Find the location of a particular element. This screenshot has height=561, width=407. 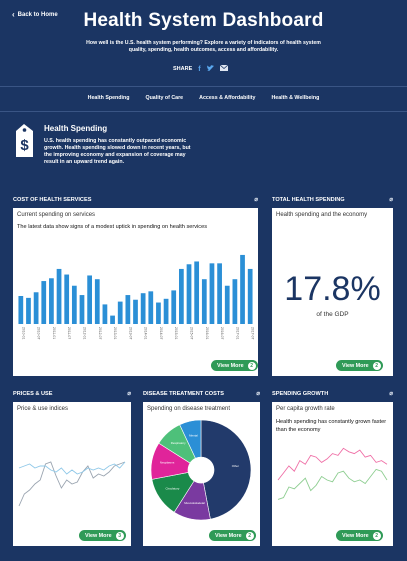

share-label: SHARE is located at coordinates (183, 69).